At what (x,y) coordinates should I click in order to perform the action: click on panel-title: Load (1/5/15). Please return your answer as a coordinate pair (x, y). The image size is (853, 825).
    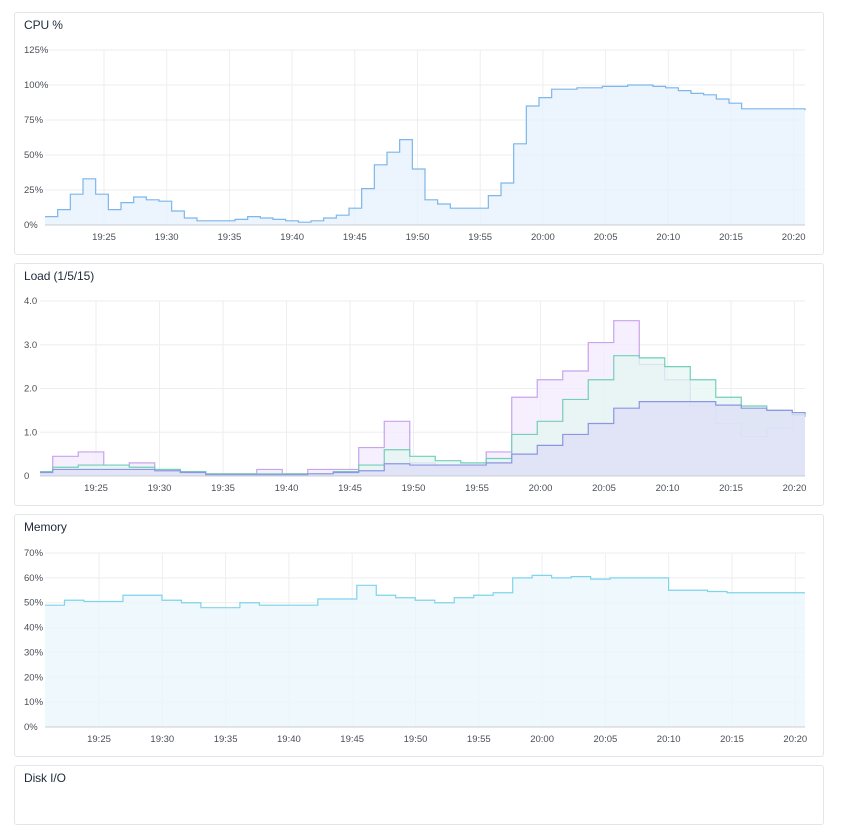
    Looking at the image, I should click on (59, 276).